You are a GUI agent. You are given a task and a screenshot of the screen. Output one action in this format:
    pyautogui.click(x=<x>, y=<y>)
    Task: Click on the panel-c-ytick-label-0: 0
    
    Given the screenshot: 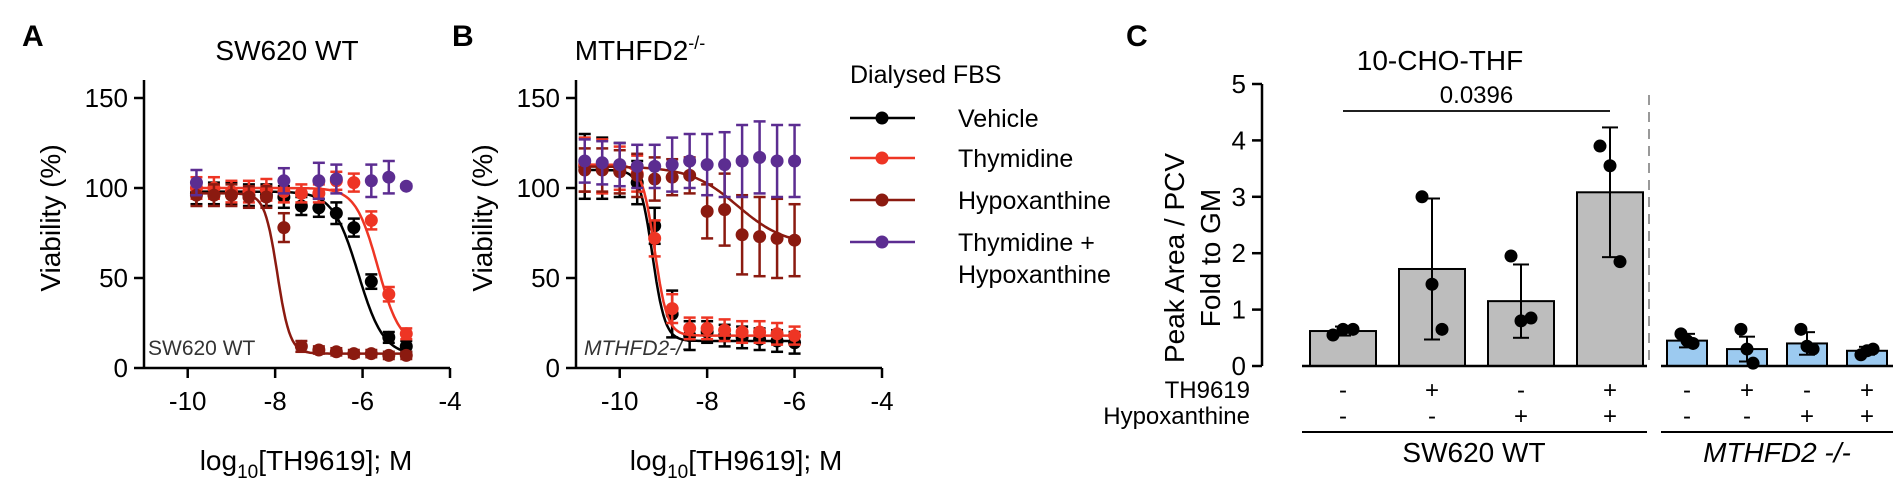 What is the action you would take?
    pyautogui.click(x=1239, y=366)
    